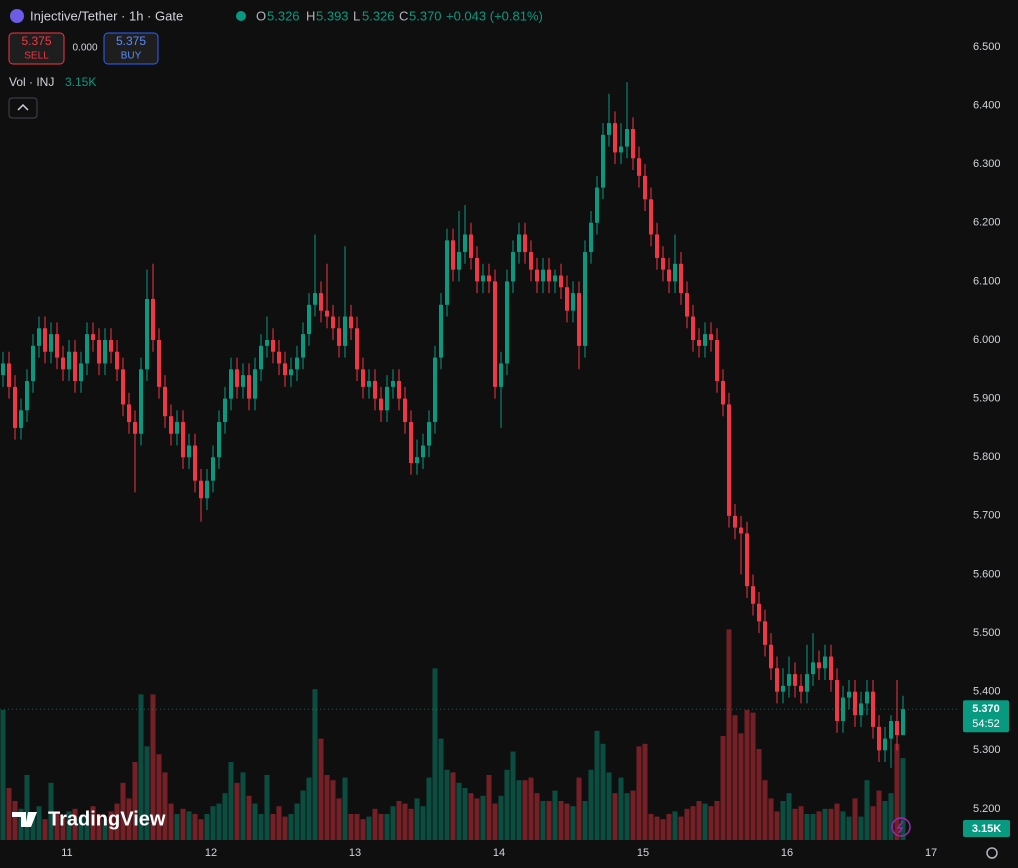 The height and width of the screenshot is (868, 1018). I want to click on x-tick-label: 14, so click(499, 853).